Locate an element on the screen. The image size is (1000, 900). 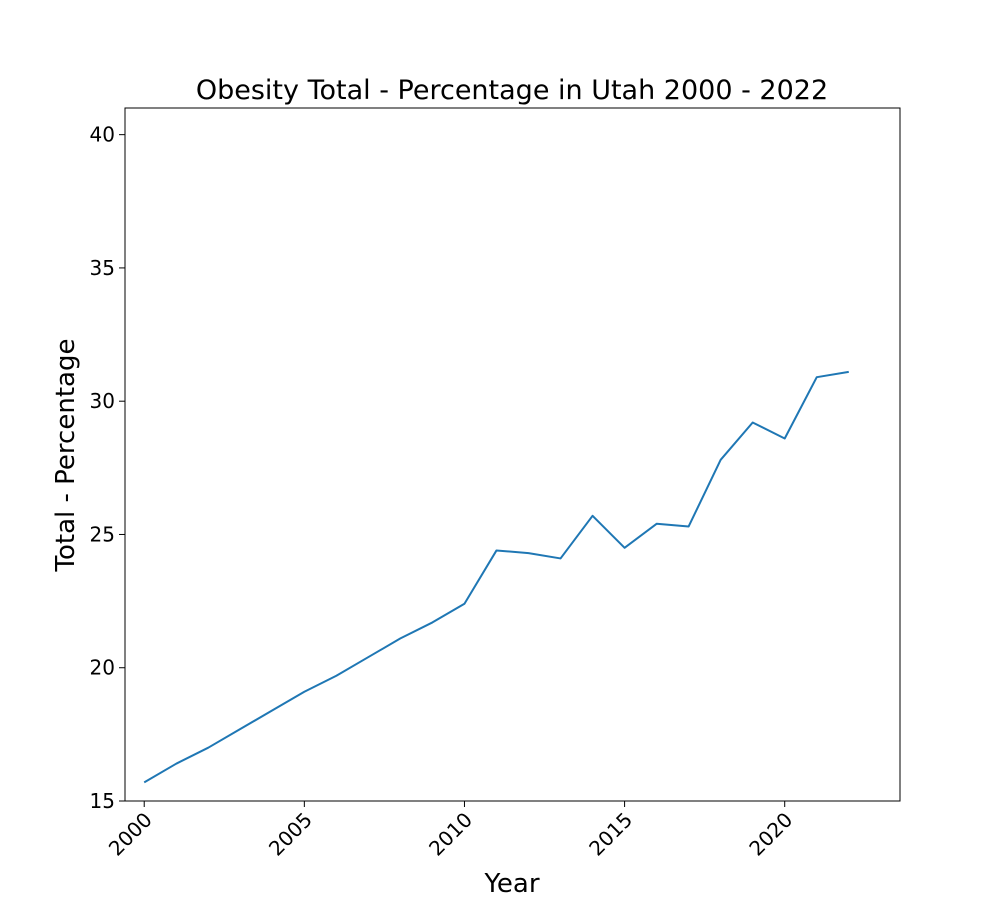
x-tick-label: 2000 is located at coordinates (130, 834).